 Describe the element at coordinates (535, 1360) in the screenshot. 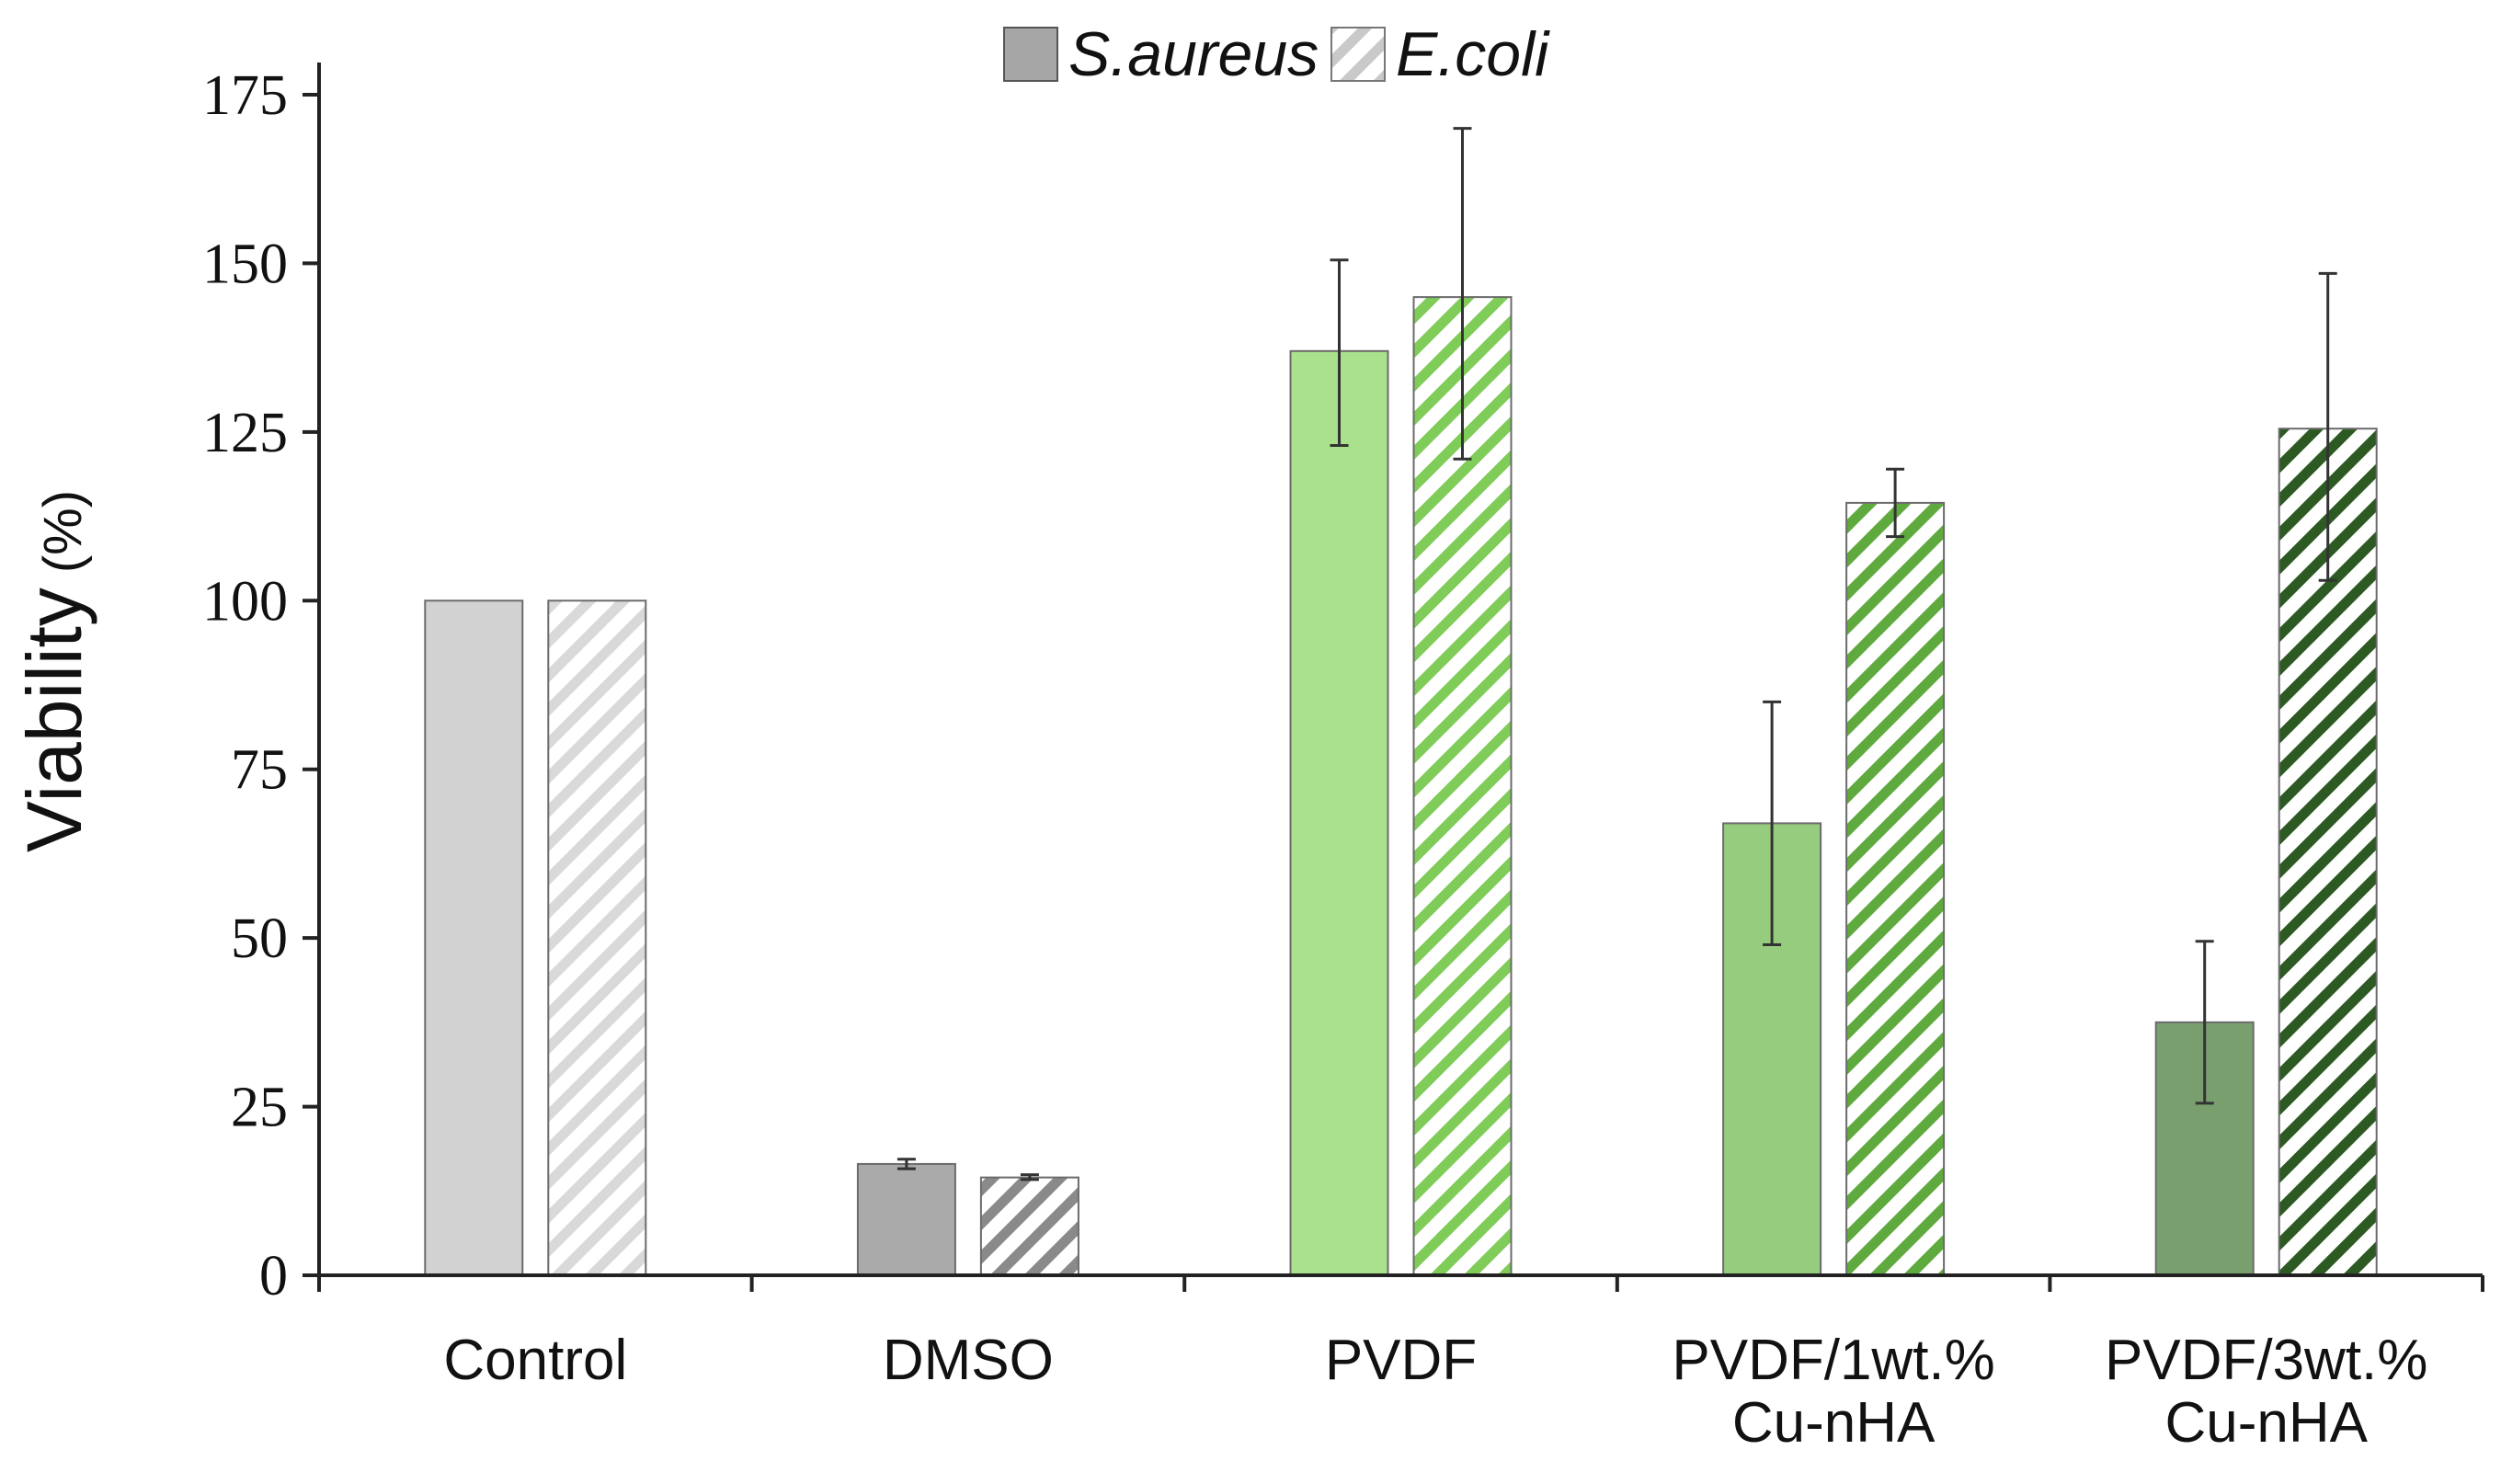

I see `x-category-label-control: Control` at that location.